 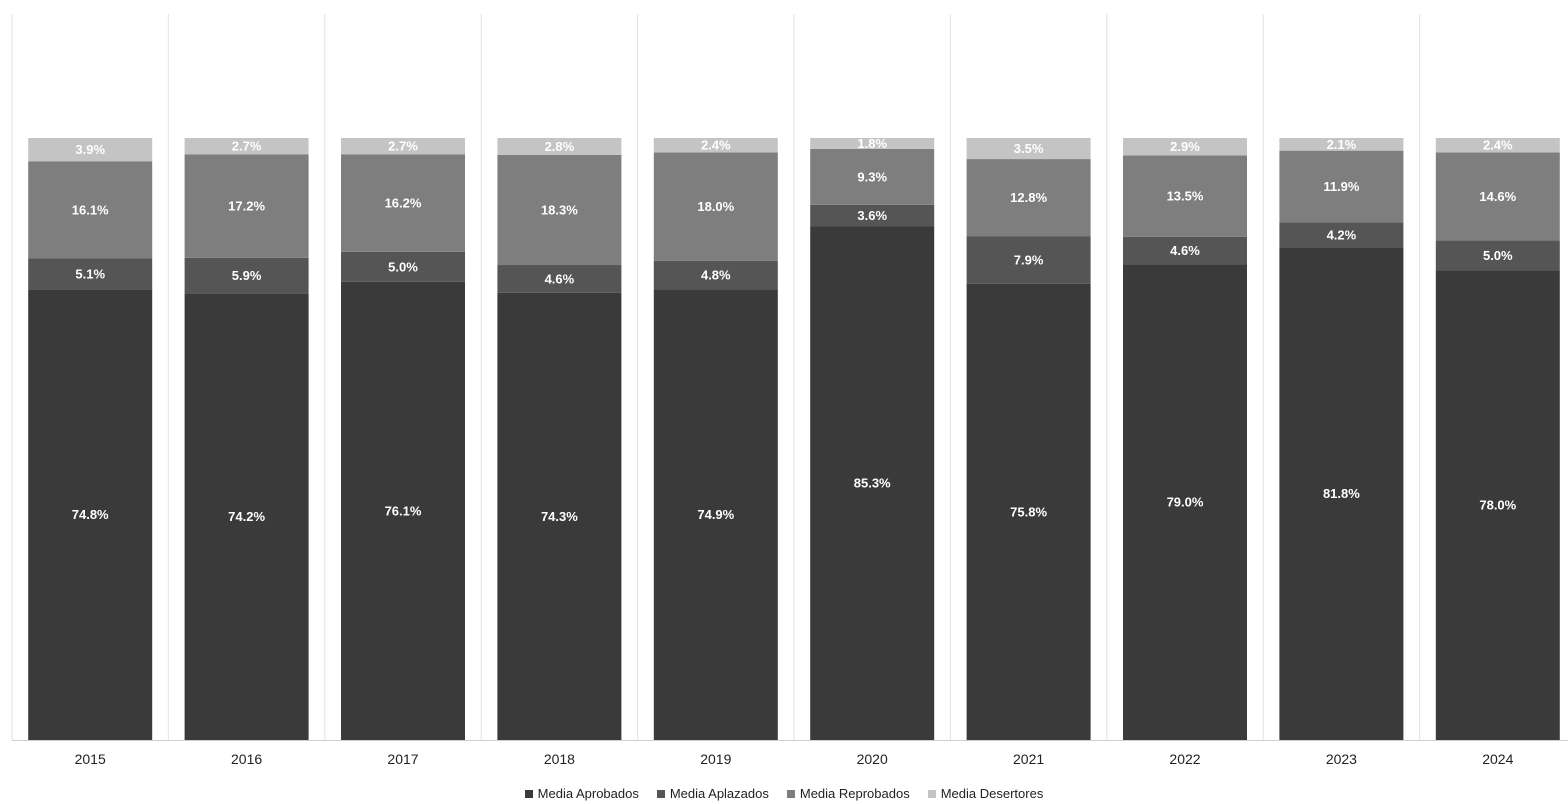 I want to click on data-label: 17.2%, so click(x=246, y=205).